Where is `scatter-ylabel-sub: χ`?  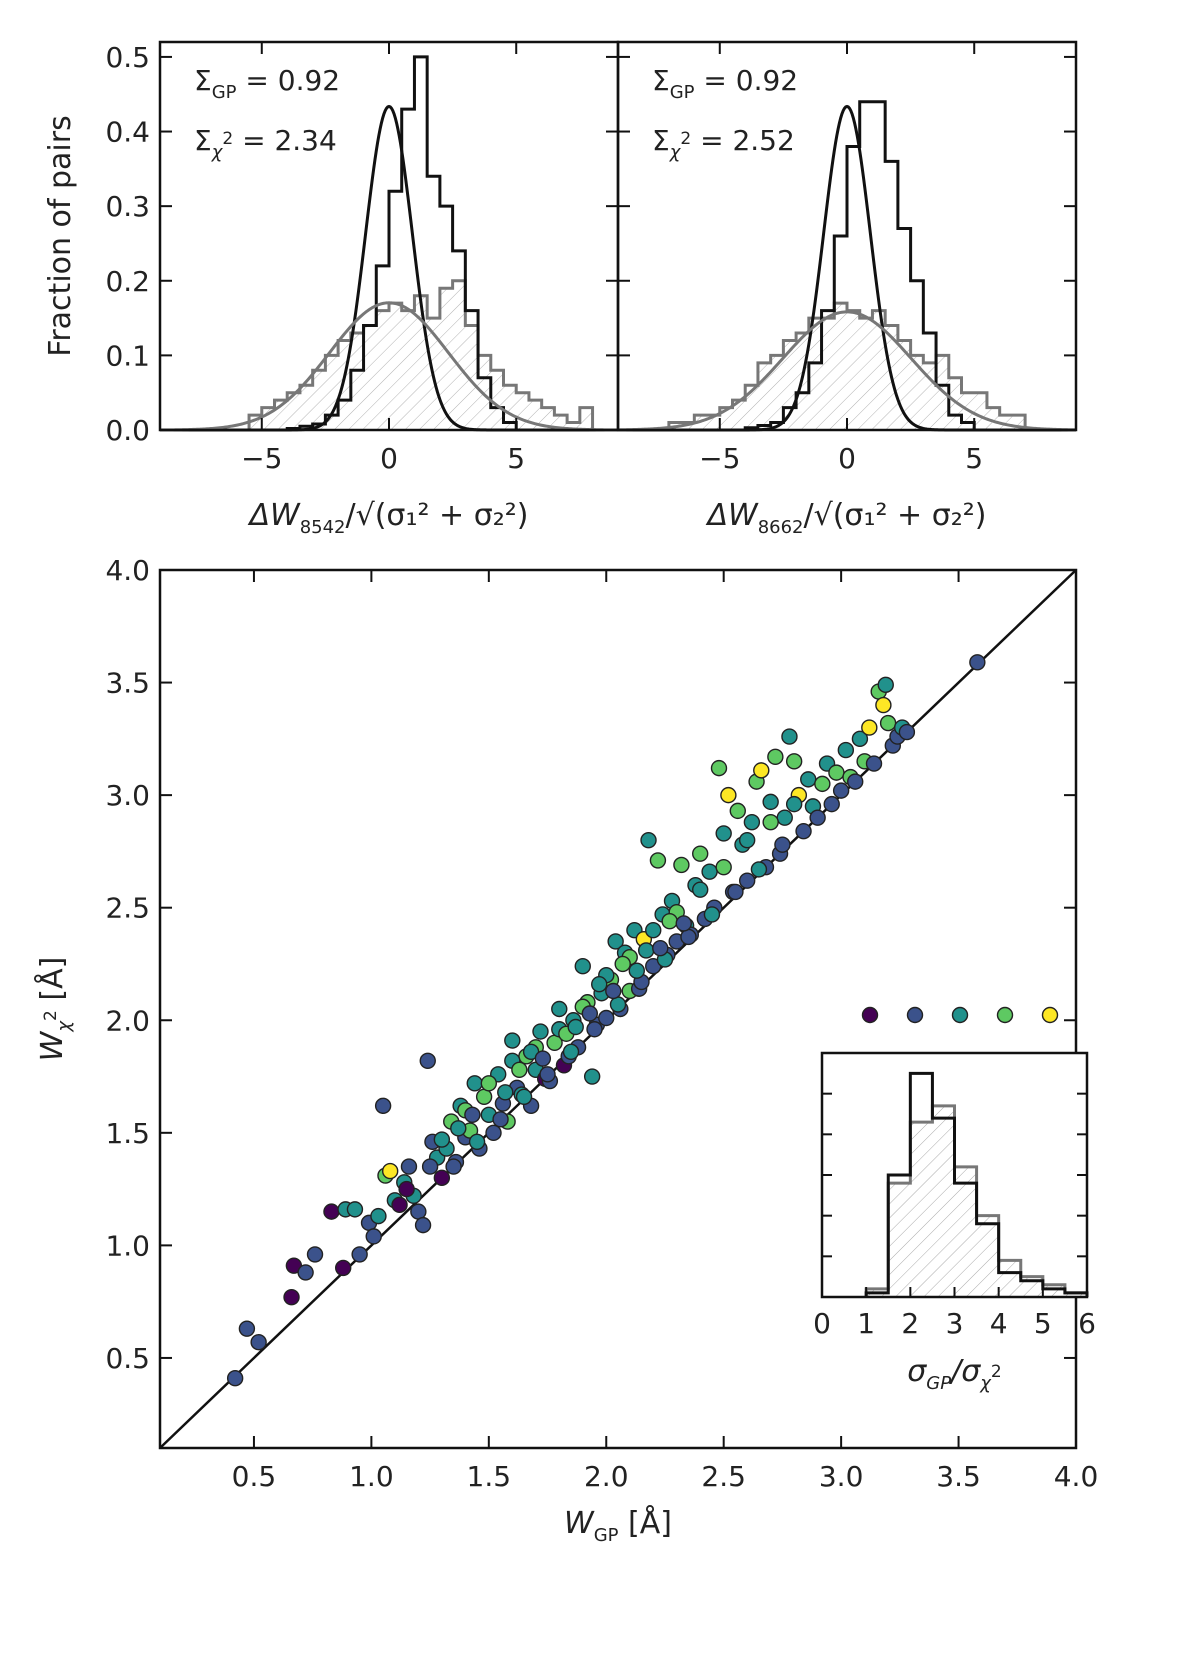
scatter-ylabel-sub: χ is located at coordinates (64, 1026).